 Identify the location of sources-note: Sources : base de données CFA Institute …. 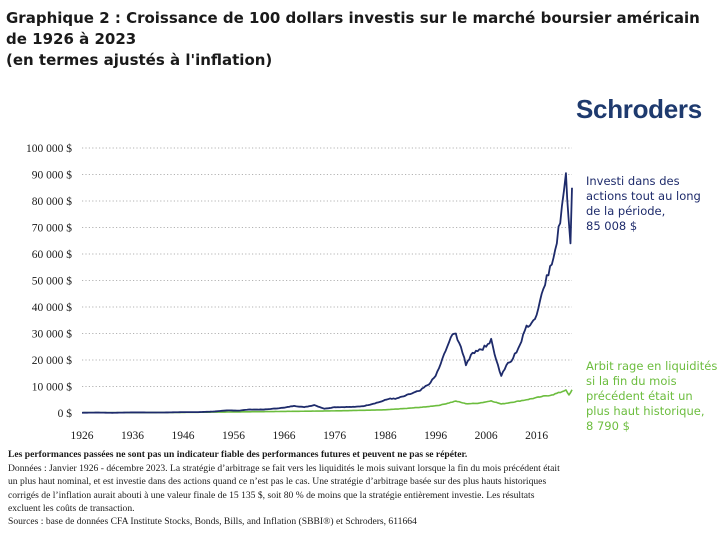
(212, 522).